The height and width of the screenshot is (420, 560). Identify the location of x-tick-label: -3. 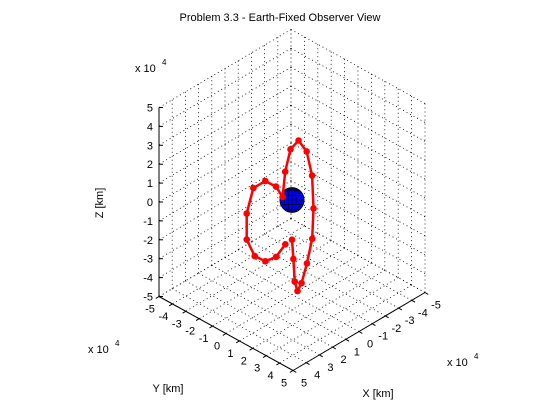
(177, 324).